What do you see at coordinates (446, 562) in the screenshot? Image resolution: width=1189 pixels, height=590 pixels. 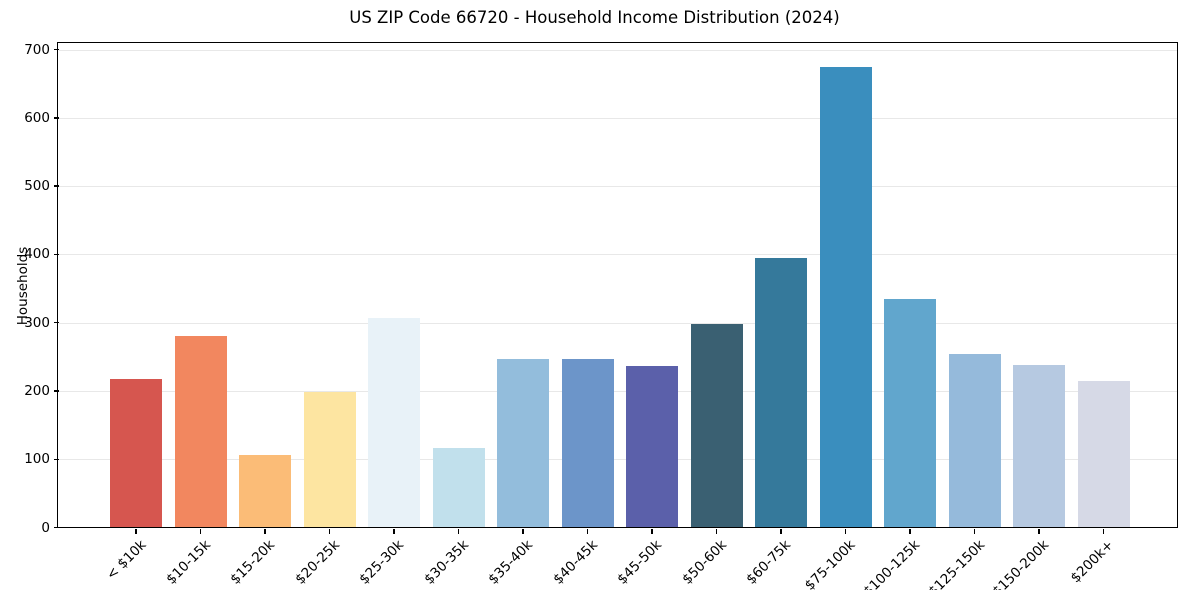 I see `x-tick-label: $30-35k` at bounding box center [446, 562].